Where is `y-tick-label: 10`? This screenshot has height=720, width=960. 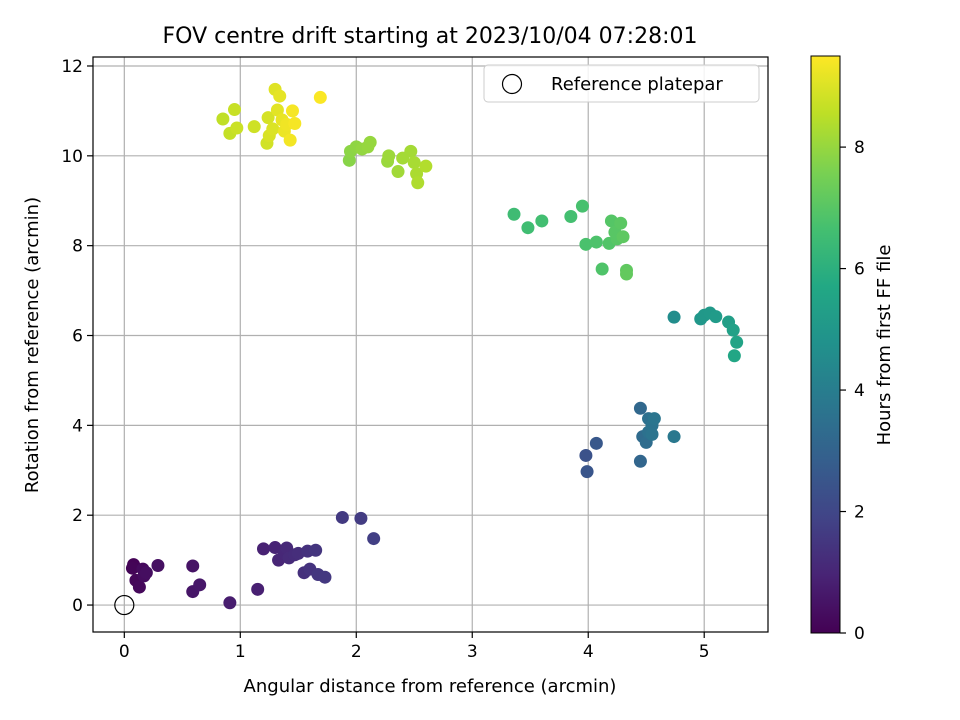 y-tick-label: 10 is located at coordinates (72, 157).